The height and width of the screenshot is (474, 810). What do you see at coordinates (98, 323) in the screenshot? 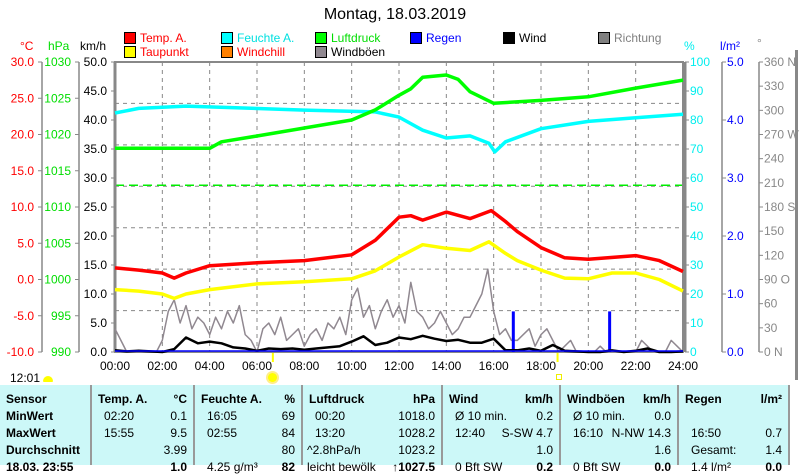
I see `wind-tick-label: 5.0` at bounding box center [98, 323].